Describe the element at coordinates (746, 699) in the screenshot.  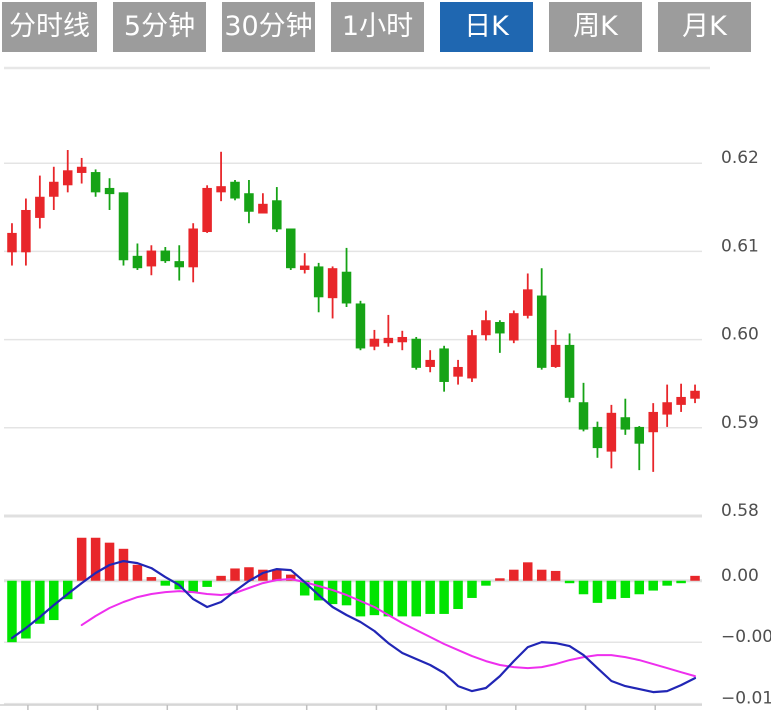
I see `svg-text: −0.01` at that location.